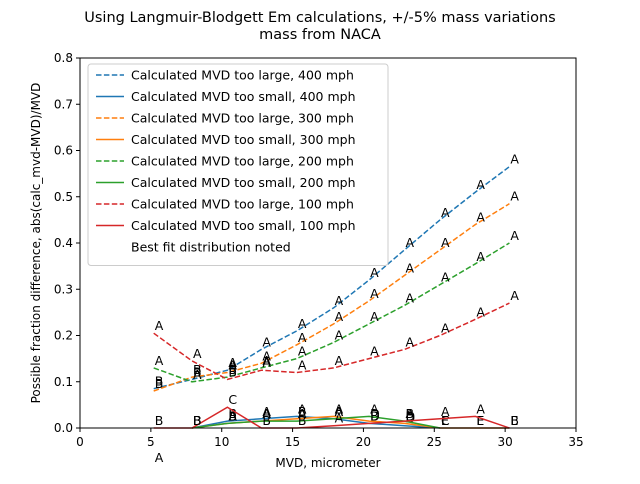  I want to click on point-label-6-10: A, so click(514, 295).